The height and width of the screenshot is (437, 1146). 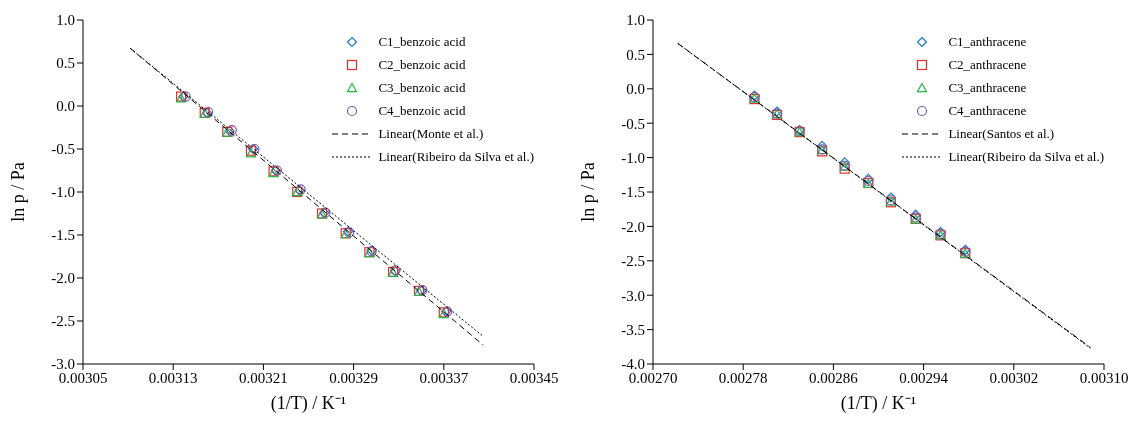 What do you see at coordinates (633, 295) in the screenshot?
I see `y-tick-label: -3.0` at bounding box center [633, 295].